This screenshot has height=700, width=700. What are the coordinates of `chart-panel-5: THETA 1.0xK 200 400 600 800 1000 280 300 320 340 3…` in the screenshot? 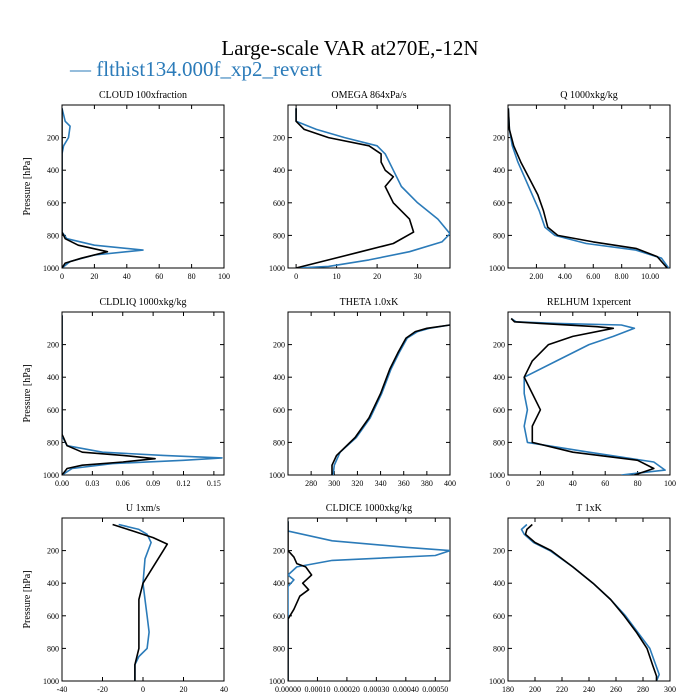 It's located at (362, 392).